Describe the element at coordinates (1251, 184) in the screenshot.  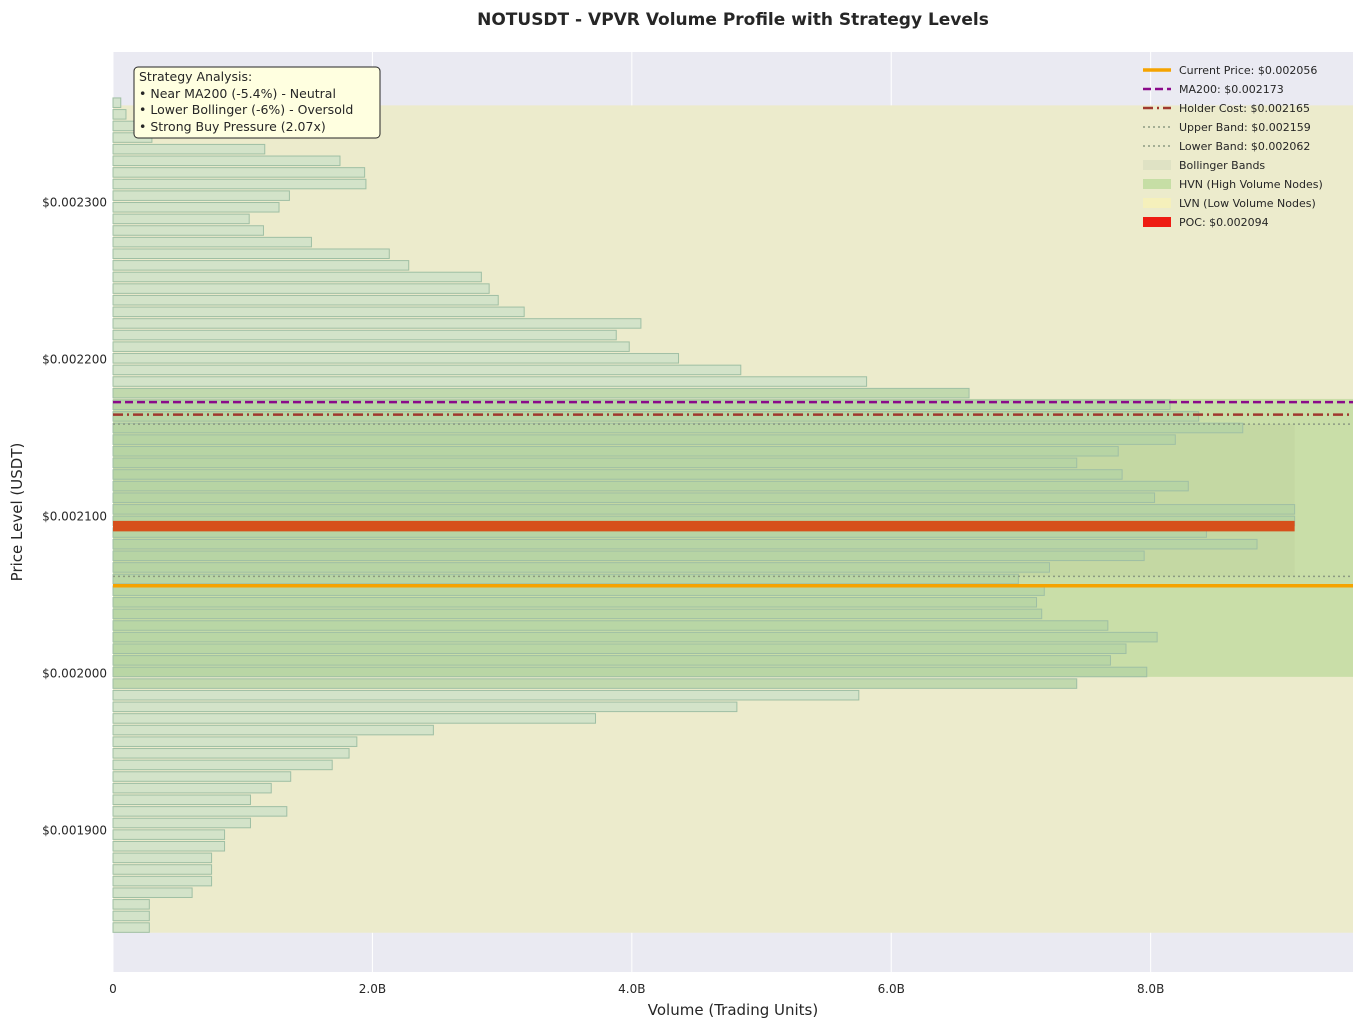
I see `legend-label-hvn: HVN (High Volume Nodes)` at that location.